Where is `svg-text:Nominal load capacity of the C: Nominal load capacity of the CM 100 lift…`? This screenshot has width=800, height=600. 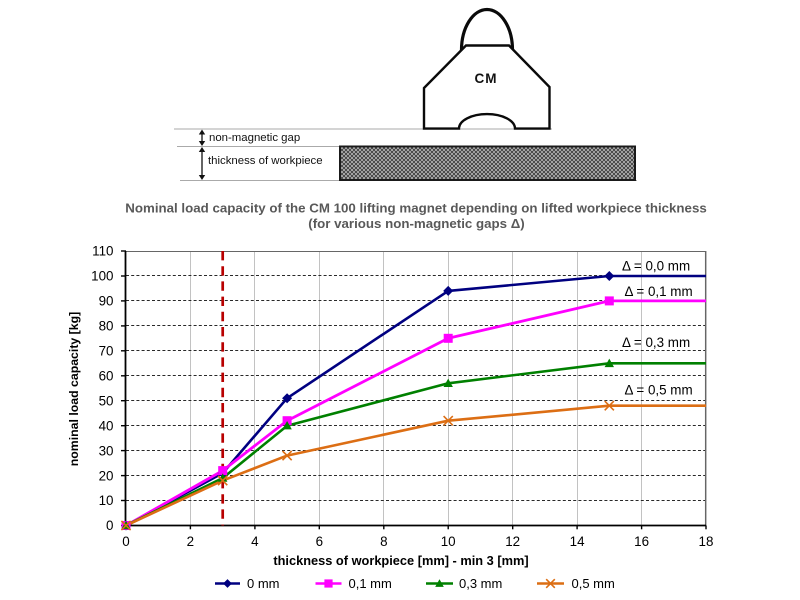 svg-text:Nominal load capacity of the C: Nominal load capacity of the CM 100 lift… is located at coordinates (415, 208).